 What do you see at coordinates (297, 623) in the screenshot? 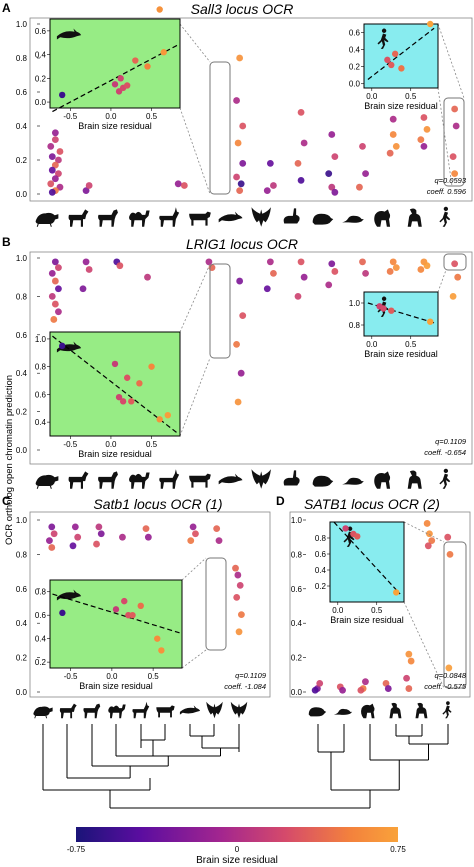
I see `y-tick-label: 0.4` at bounding box center [297, 623].